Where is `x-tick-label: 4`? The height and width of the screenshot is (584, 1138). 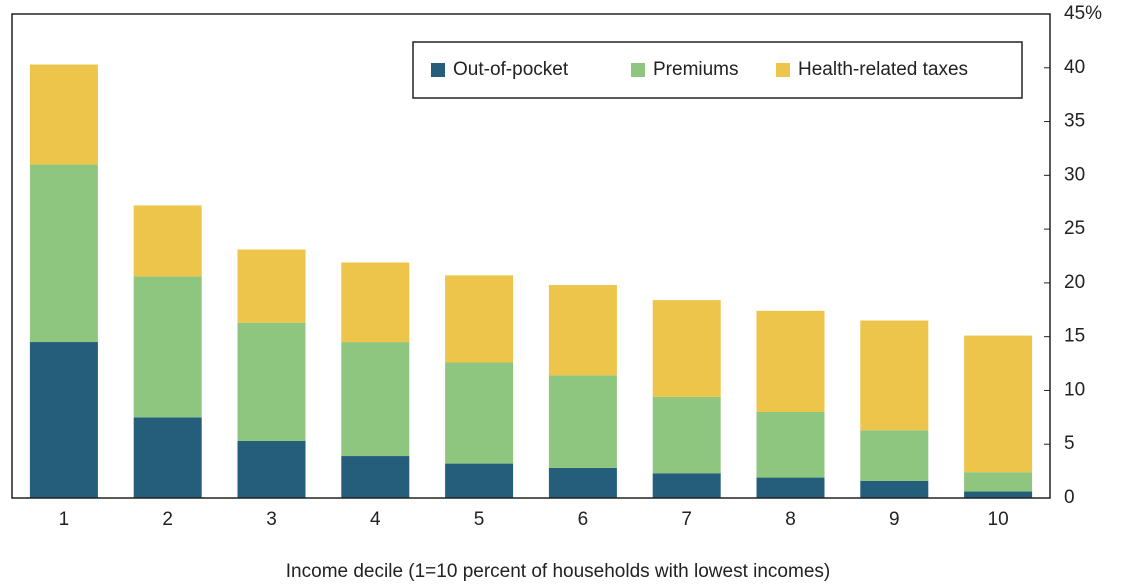 x-tick-label: 4 is located at coordinates (375, 519).